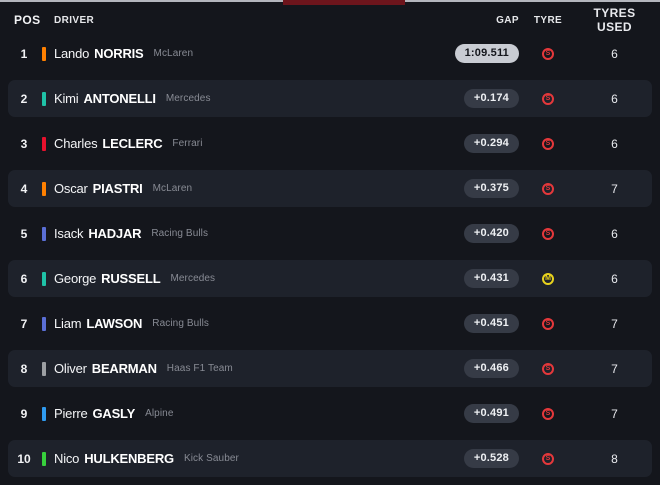 Image resolution: width=660 pixels, height=485 pixels. What do you see at coordinates (344, 2) in the screenshot?
I see `top-accent-bar` at bounding box center [344, 2].